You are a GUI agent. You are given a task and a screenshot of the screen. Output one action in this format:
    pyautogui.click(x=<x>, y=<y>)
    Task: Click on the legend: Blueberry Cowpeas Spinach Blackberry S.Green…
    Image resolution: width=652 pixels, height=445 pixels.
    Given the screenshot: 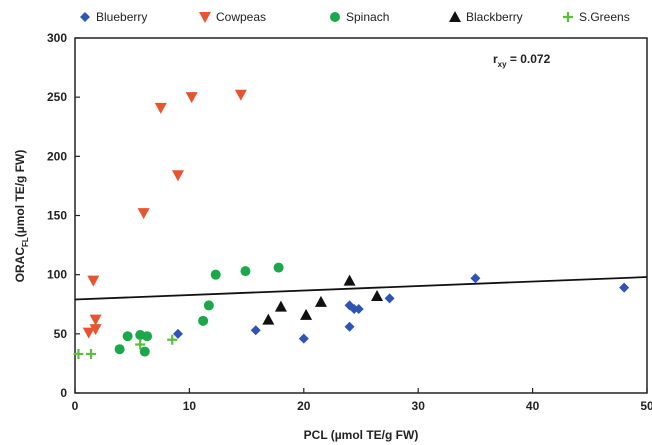 What is the action you would take?
    pyautogui.click(x=355, y=17)
    